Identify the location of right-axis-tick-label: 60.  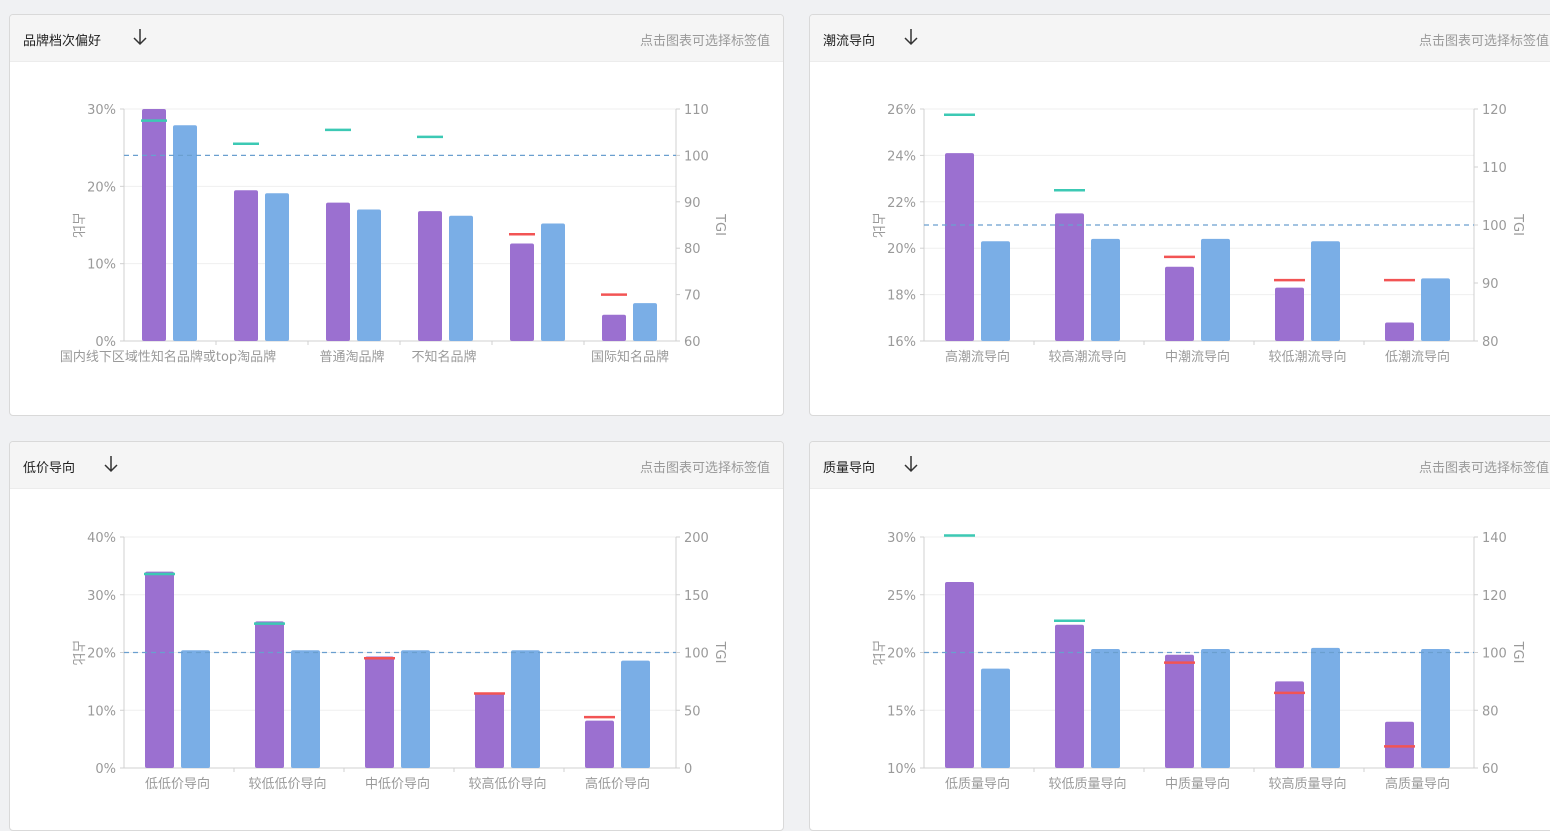
(1490, 769).